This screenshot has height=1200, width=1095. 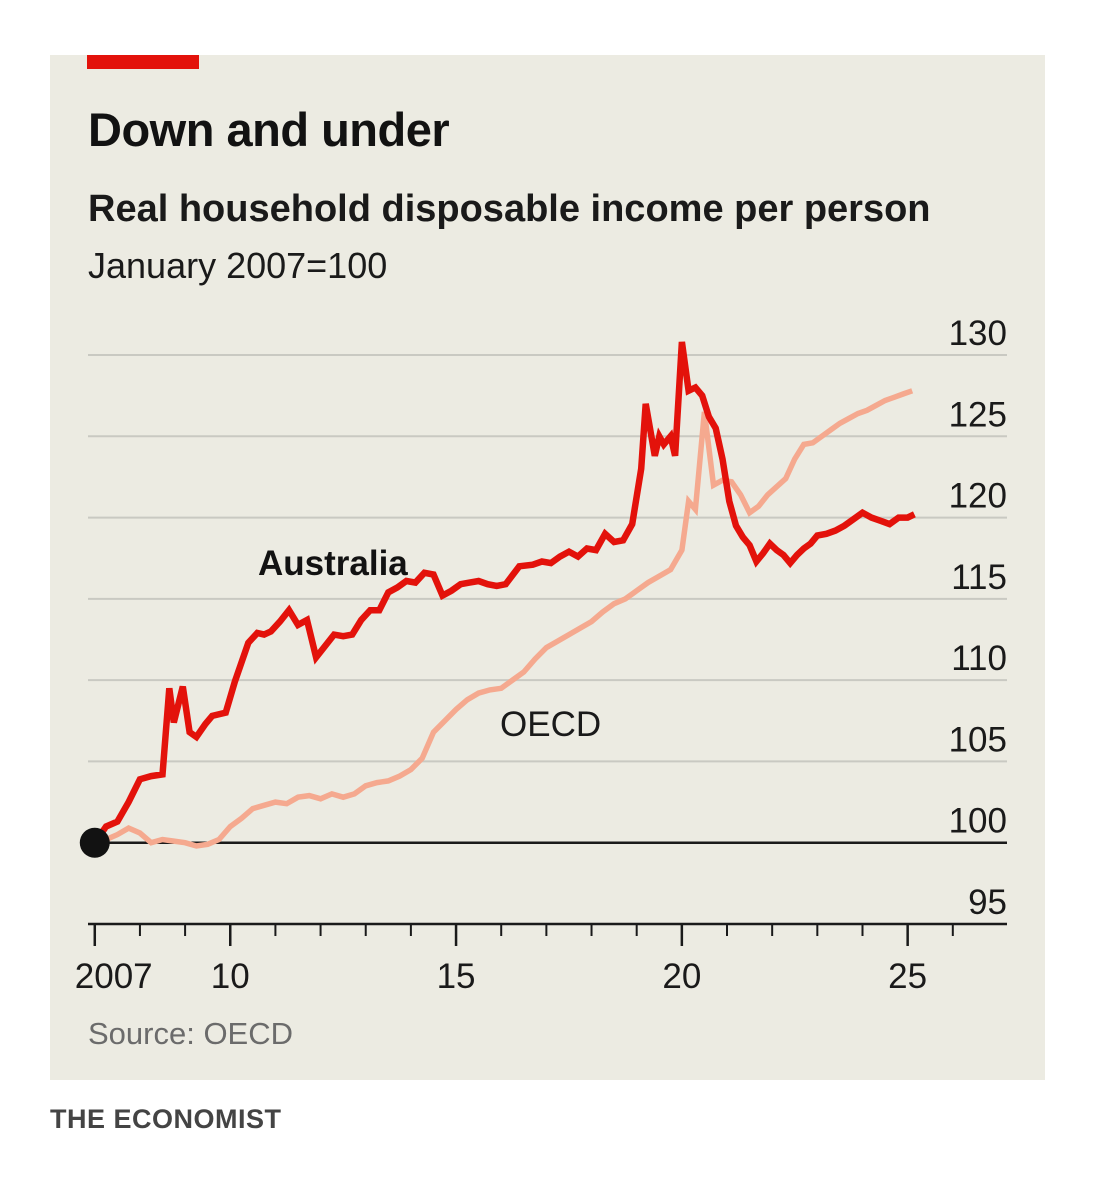 What do you see at coordinates (978, 333) in the screenshot?
I see `y-tick-label-130: 130` at bounding box center [978, 333].